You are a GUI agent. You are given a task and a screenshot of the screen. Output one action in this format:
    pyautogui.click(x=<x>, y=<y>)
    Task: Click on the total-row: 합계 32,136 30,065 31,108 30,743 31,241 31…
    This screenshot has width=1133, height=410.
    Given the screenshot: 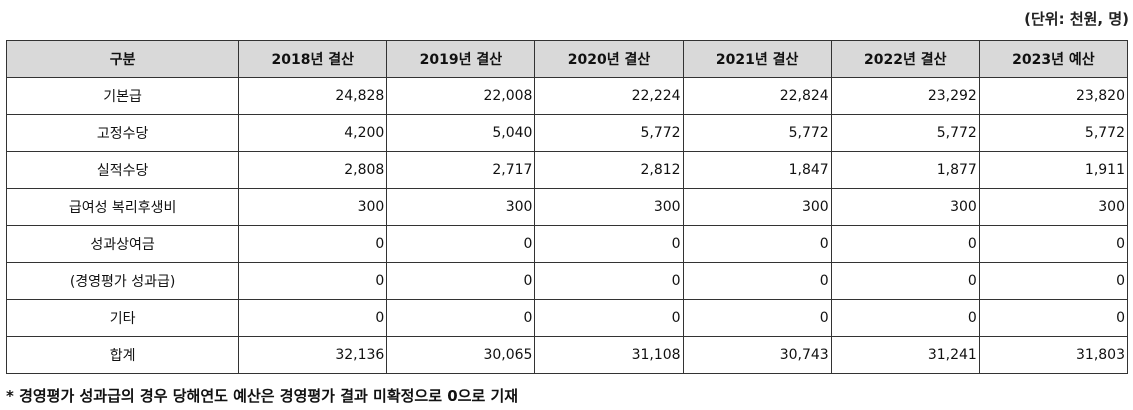 What is the action you would take?
    pyautogui.click(x=567, y=355)
    